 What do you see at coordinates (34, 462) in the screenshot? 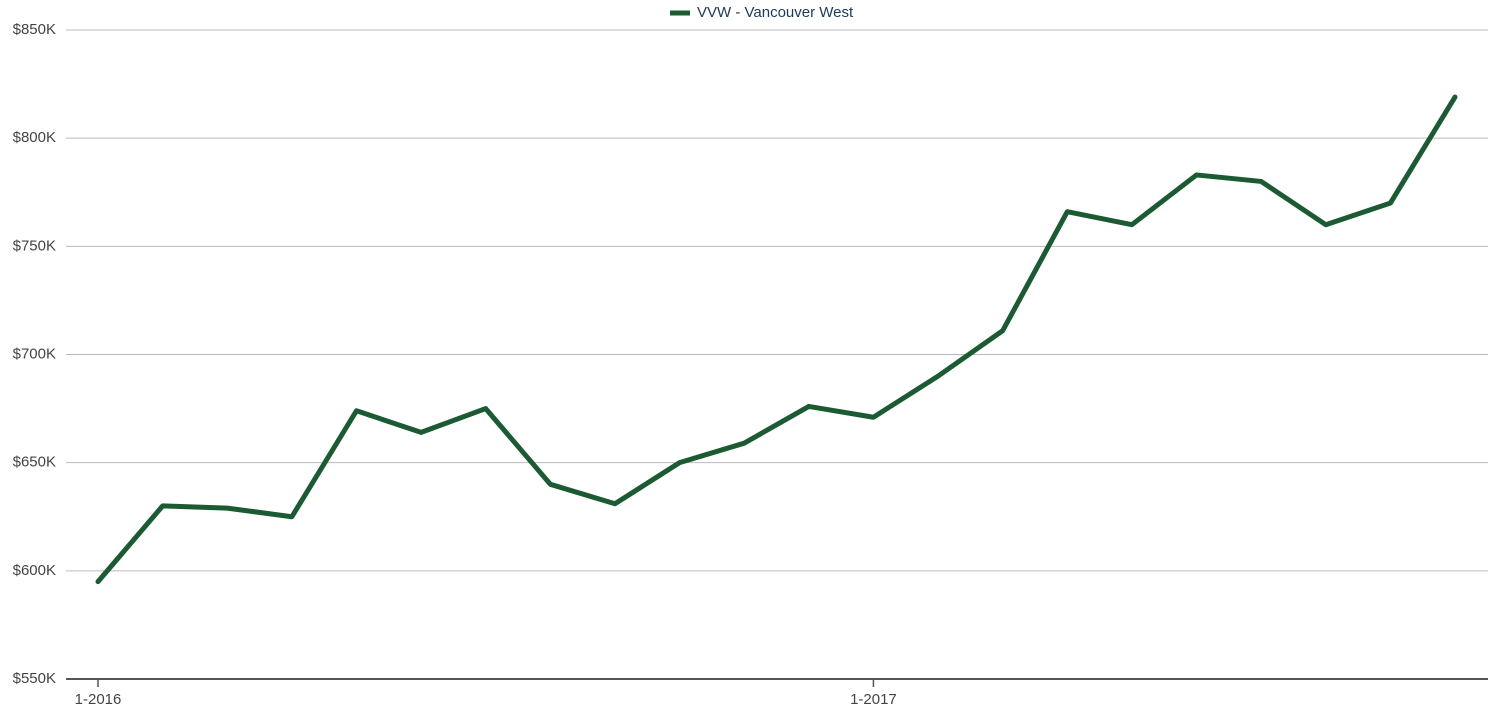
I see `y-tick-label: $650K` at bounding box center [34, 462].